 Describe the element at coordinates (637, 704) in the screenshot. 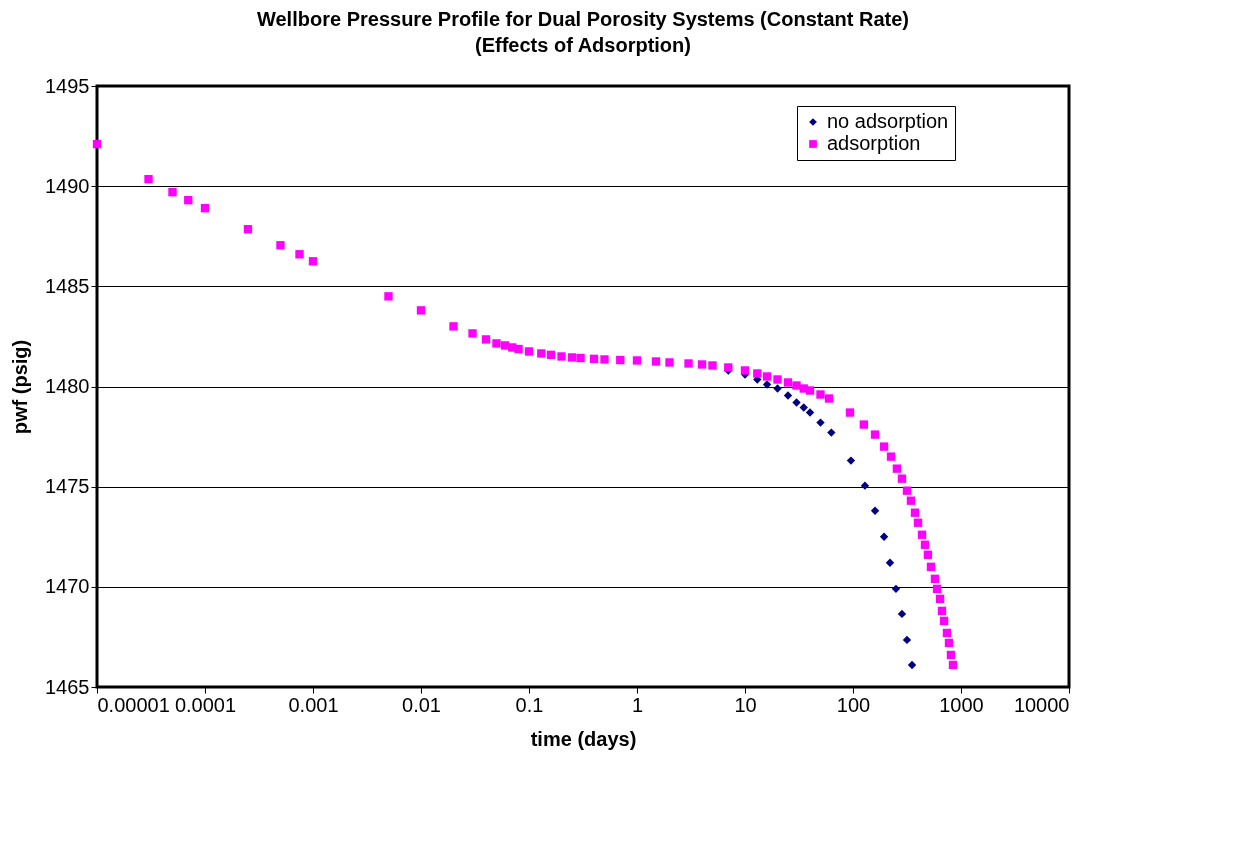

I see `x-tick-label: 1` at that location.